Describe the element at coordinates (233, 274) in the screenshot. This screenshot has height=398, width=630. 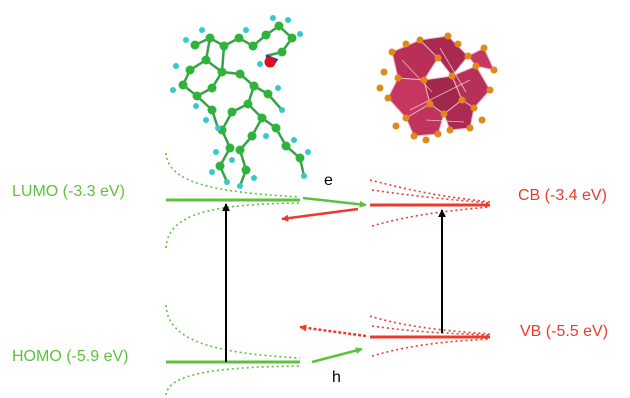
I see `organic-dos-curves` at that location.